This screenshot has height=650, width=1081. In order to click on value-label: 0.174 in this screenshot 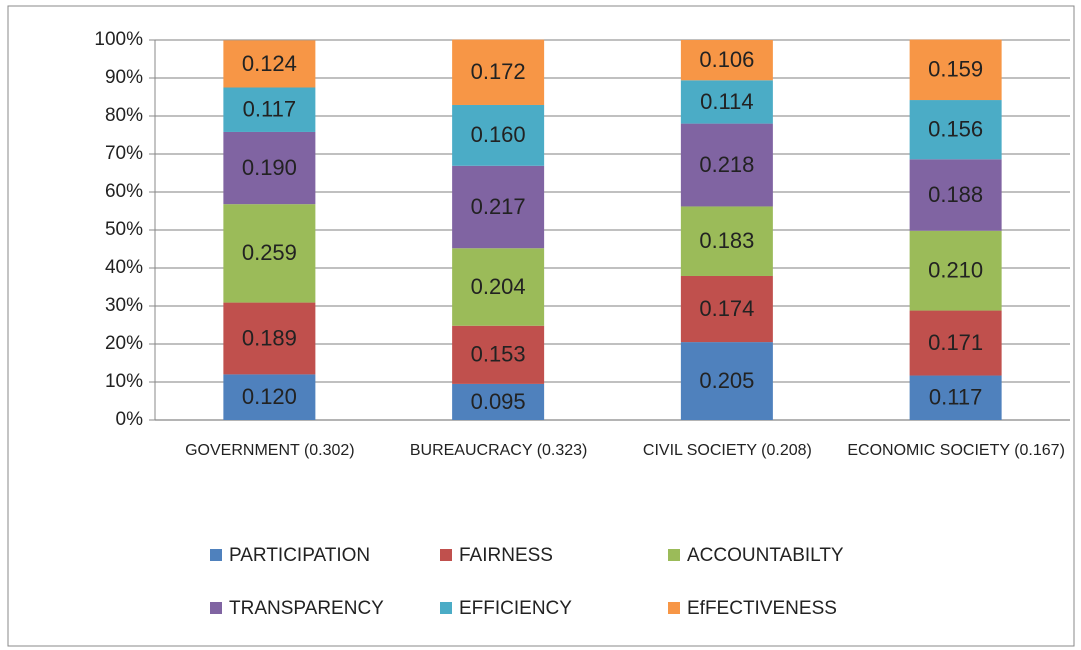, I will do `click(726, 308)`.